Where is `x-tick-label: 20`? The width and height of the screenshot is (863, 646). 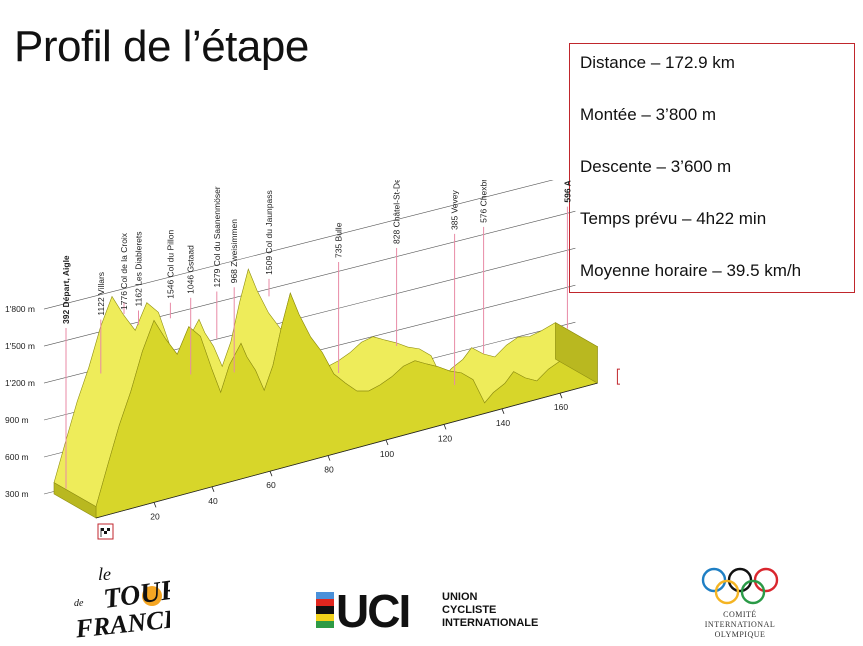 x-tick-label: 20 is located at coordinates (155, 516).